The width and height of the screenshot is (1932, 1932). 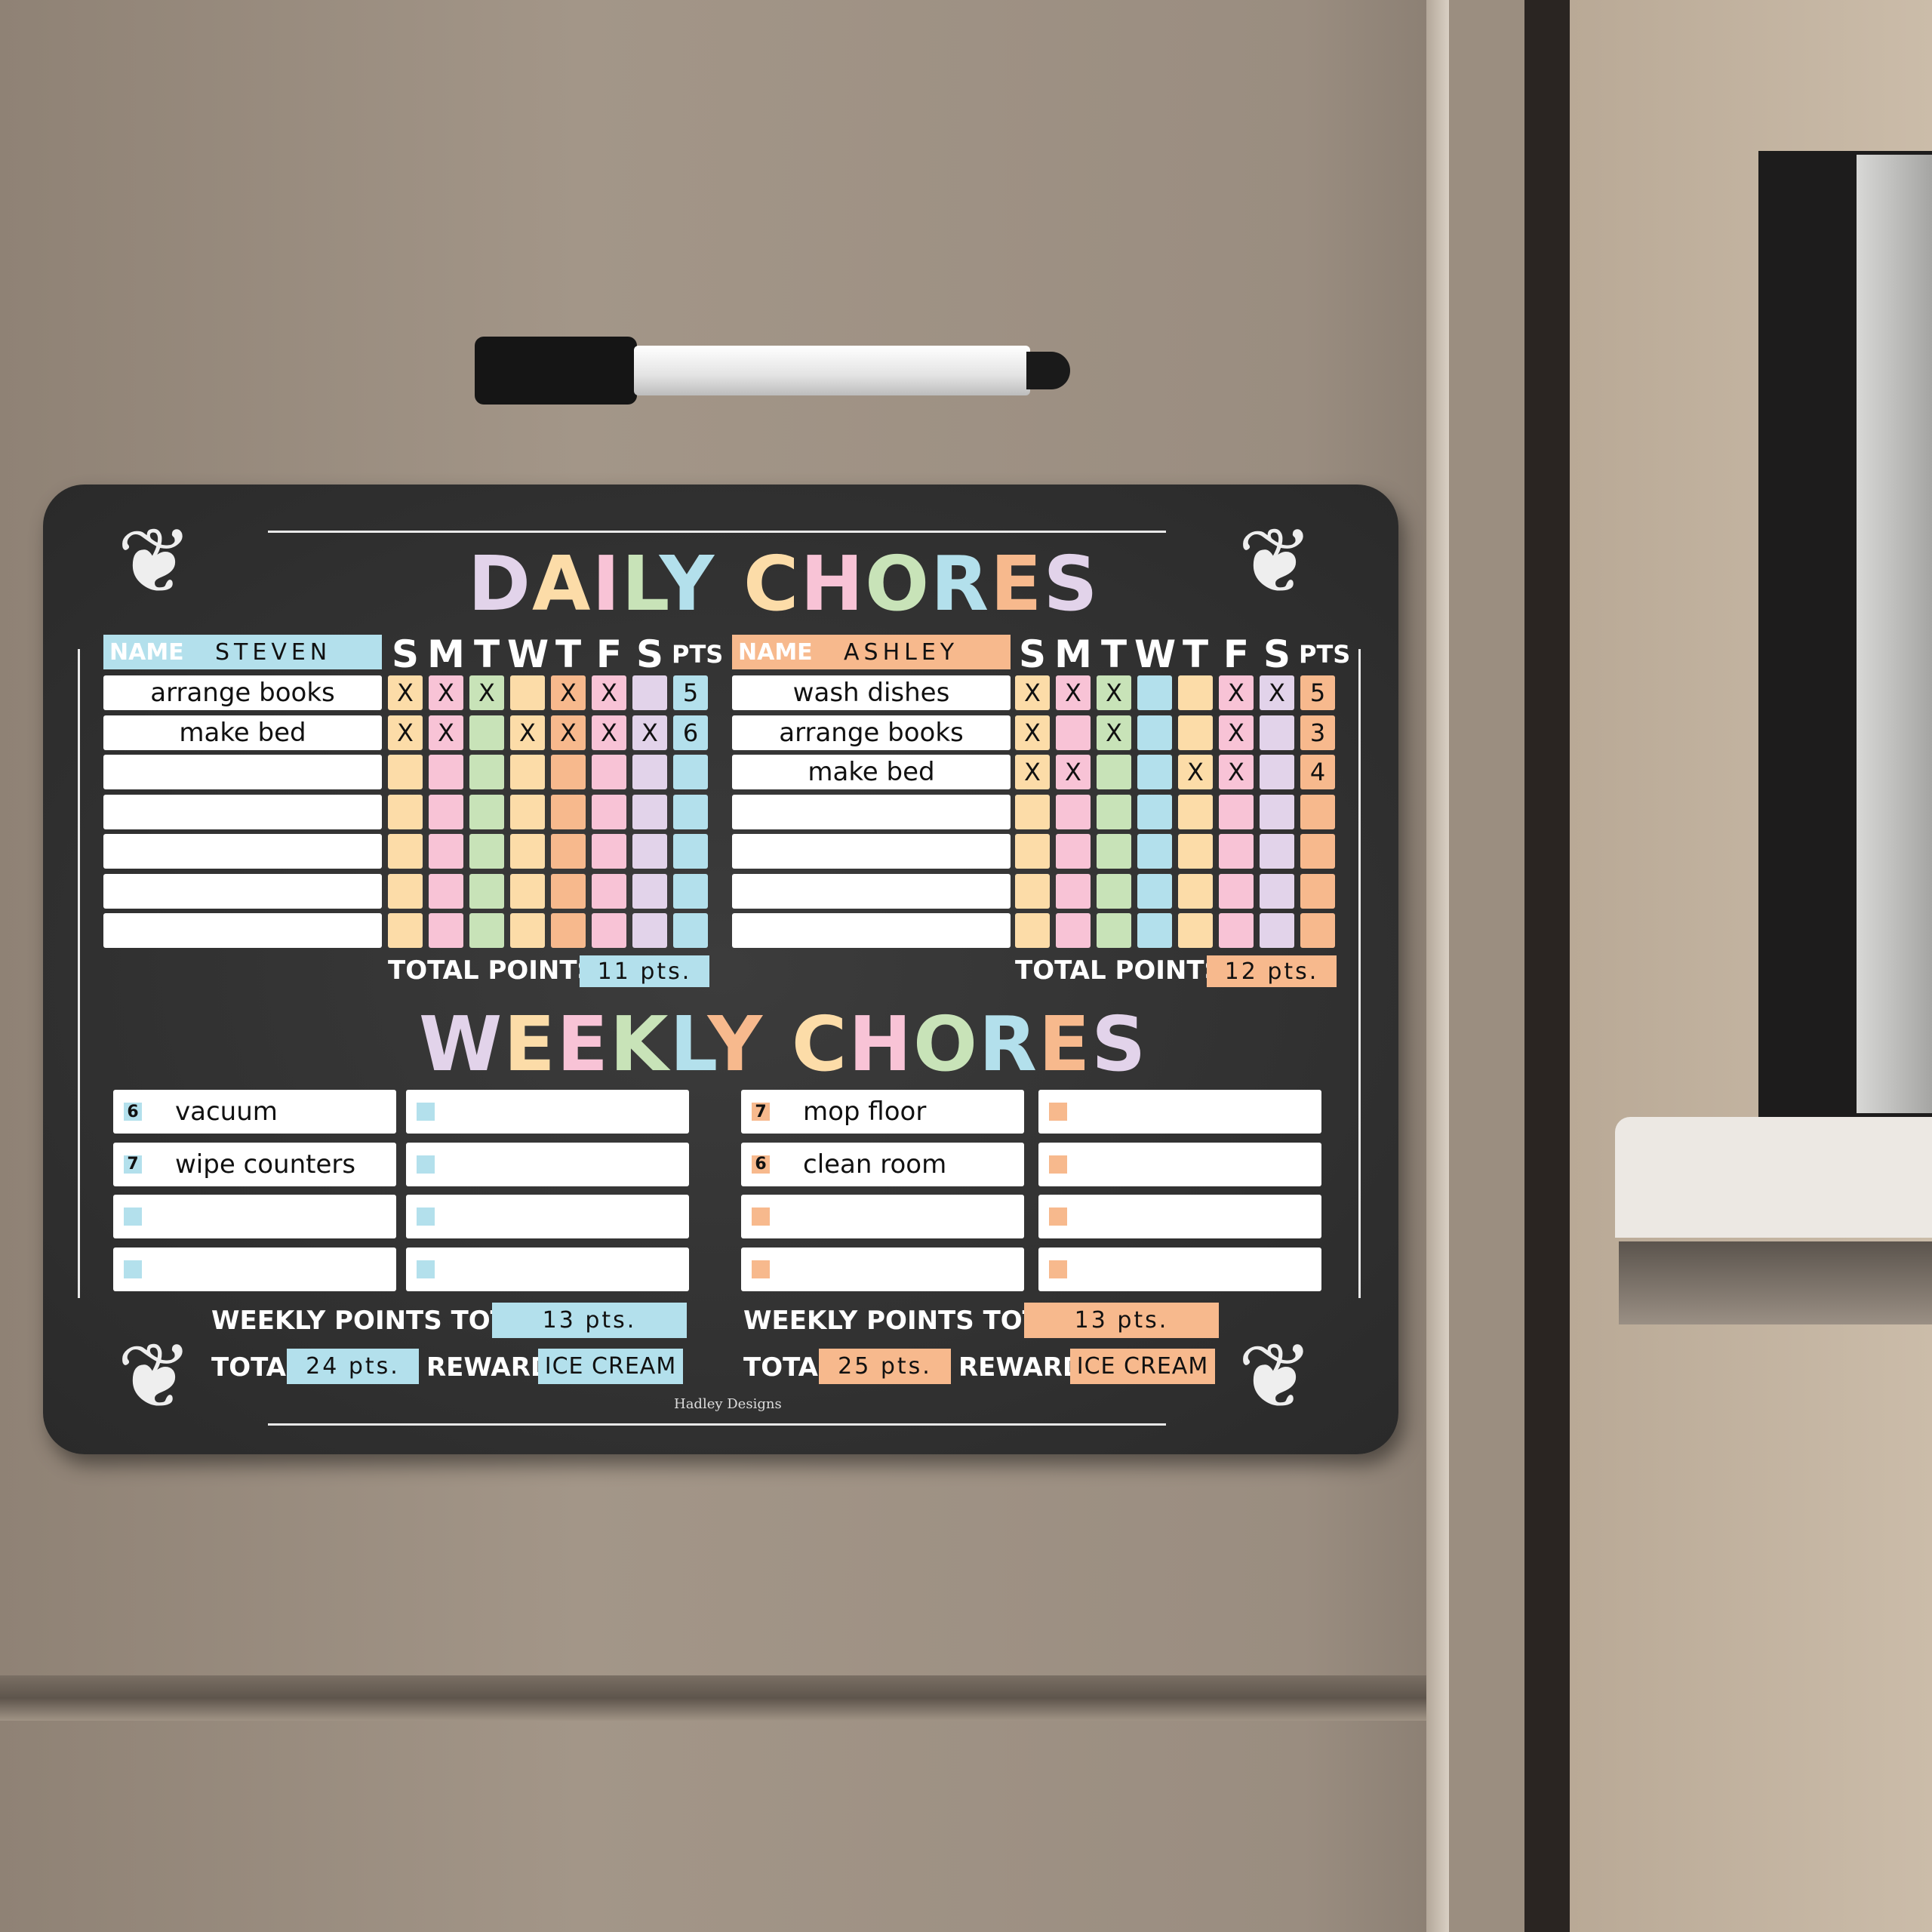 What do you see at coordinates (353, 1366) in the screenshot?
I see `grand-total-value: 24 pts.` at bounding box center [353, 1366].